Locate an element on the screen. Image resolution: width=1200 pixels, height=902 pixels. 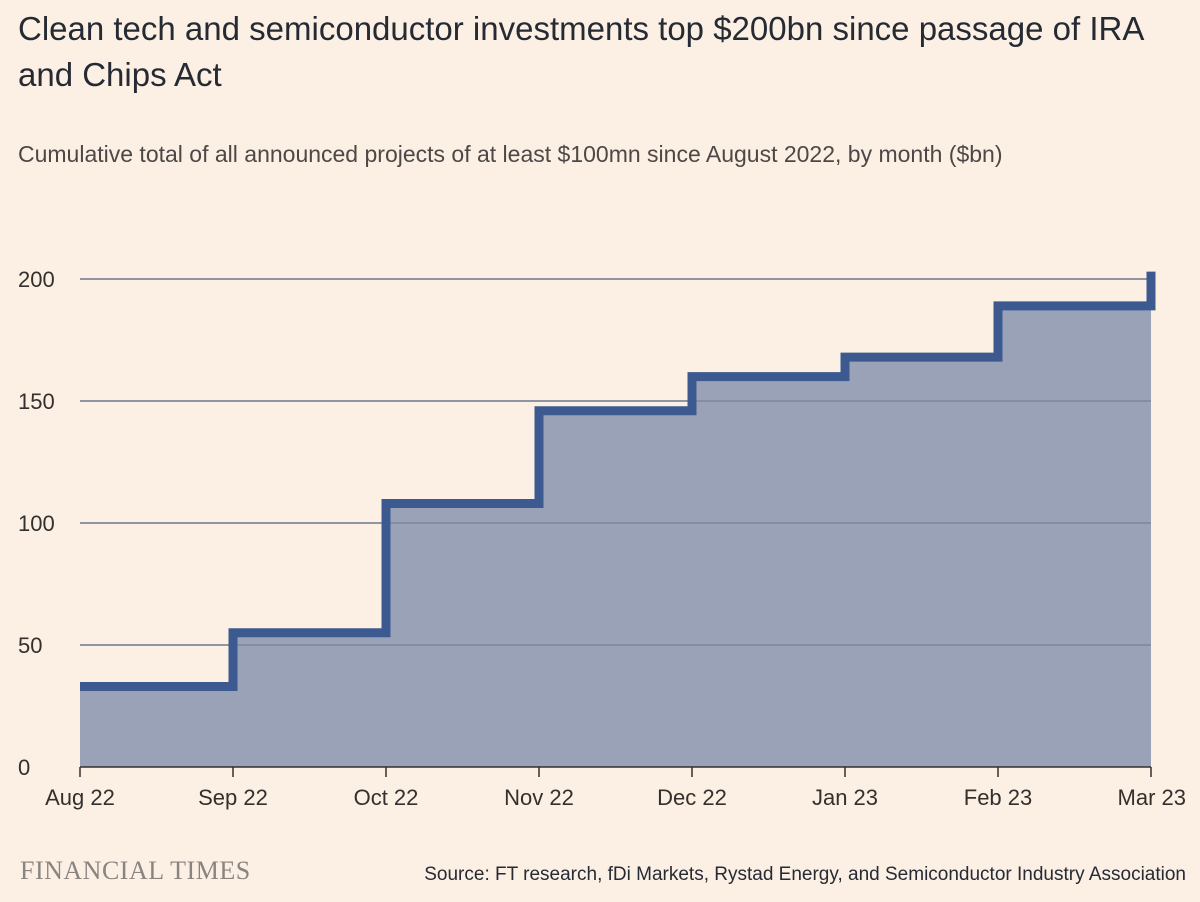
x-tick-label-7: Mar 23 is located at coordinates (1152, 797).